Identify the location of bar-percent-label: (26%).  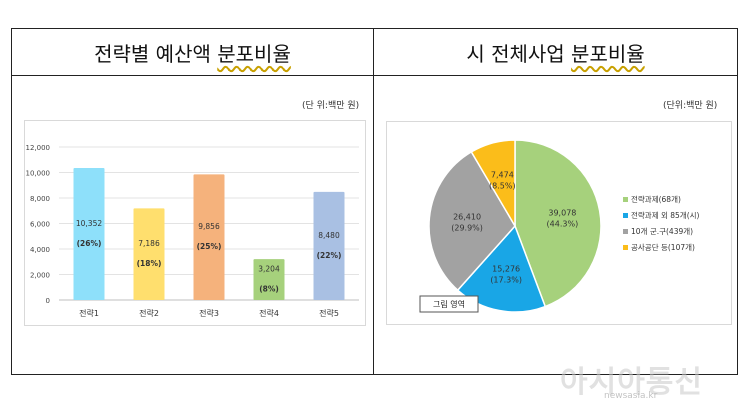
(89, 243).